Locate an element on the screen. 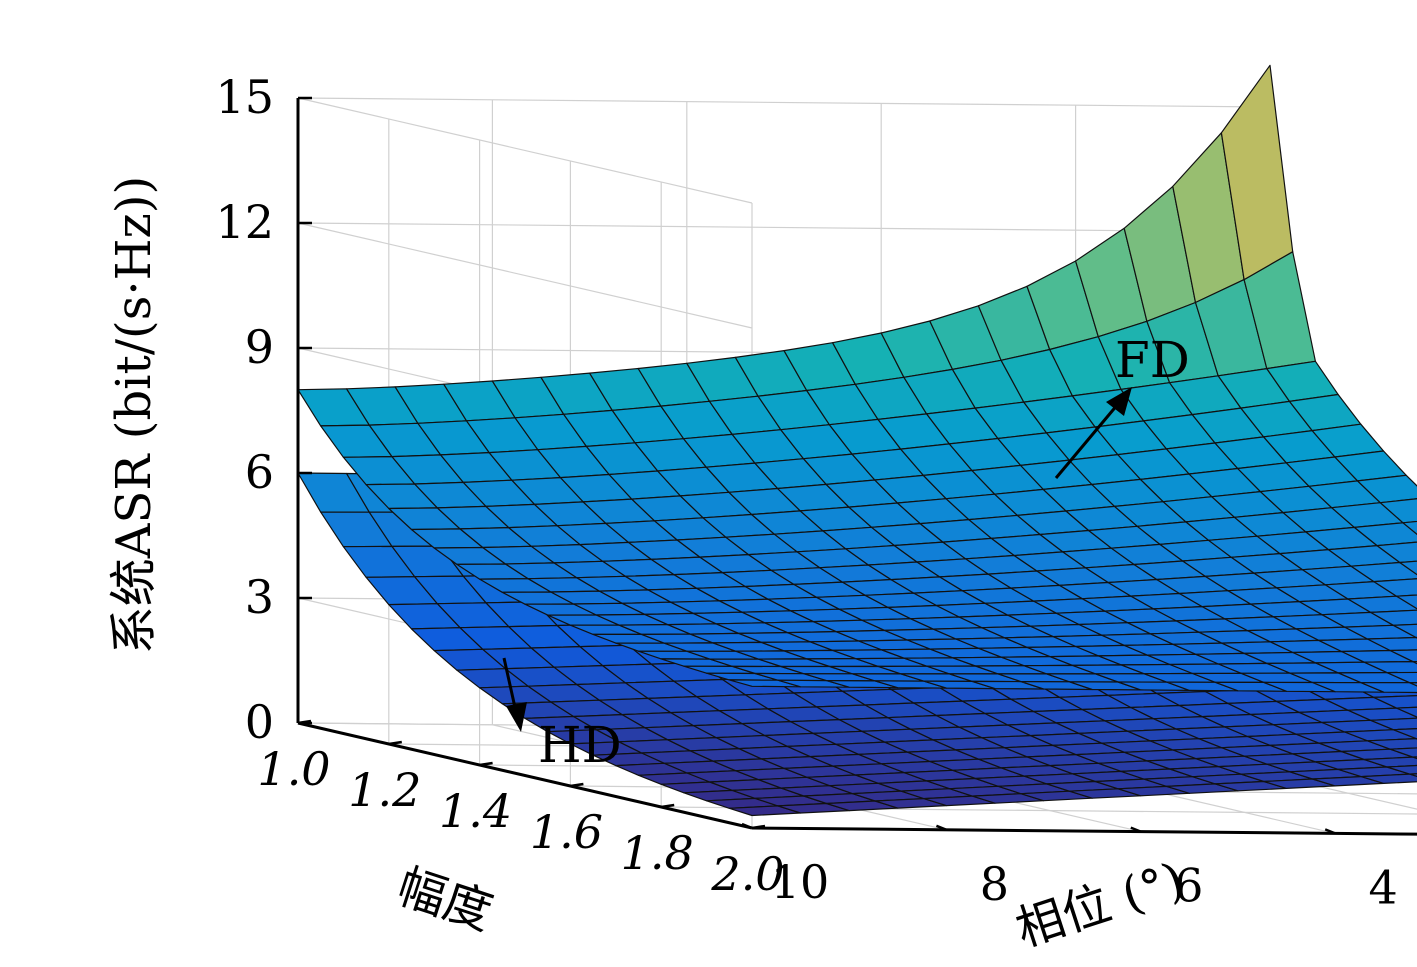  x-tick-label: 1.4 is located at coordinates (475, 811).